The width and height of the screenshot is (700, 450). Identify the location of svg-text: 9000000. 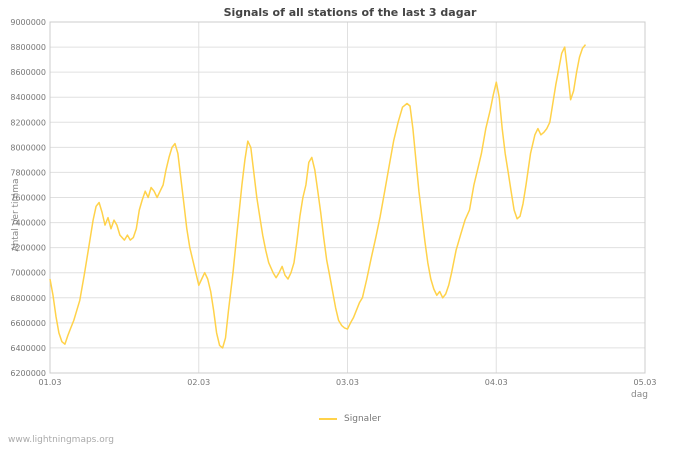
(28, 22).